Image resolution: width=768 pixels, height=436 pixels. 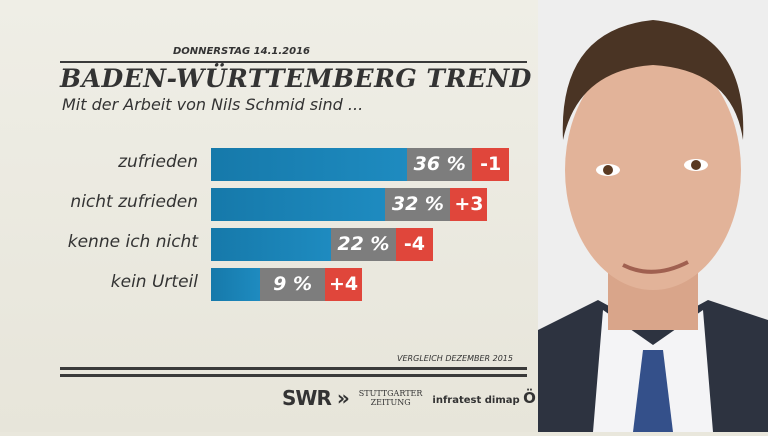 I want to click on bar-row: nicht zufrieden 32 % +3, so click(x=269, y=204).